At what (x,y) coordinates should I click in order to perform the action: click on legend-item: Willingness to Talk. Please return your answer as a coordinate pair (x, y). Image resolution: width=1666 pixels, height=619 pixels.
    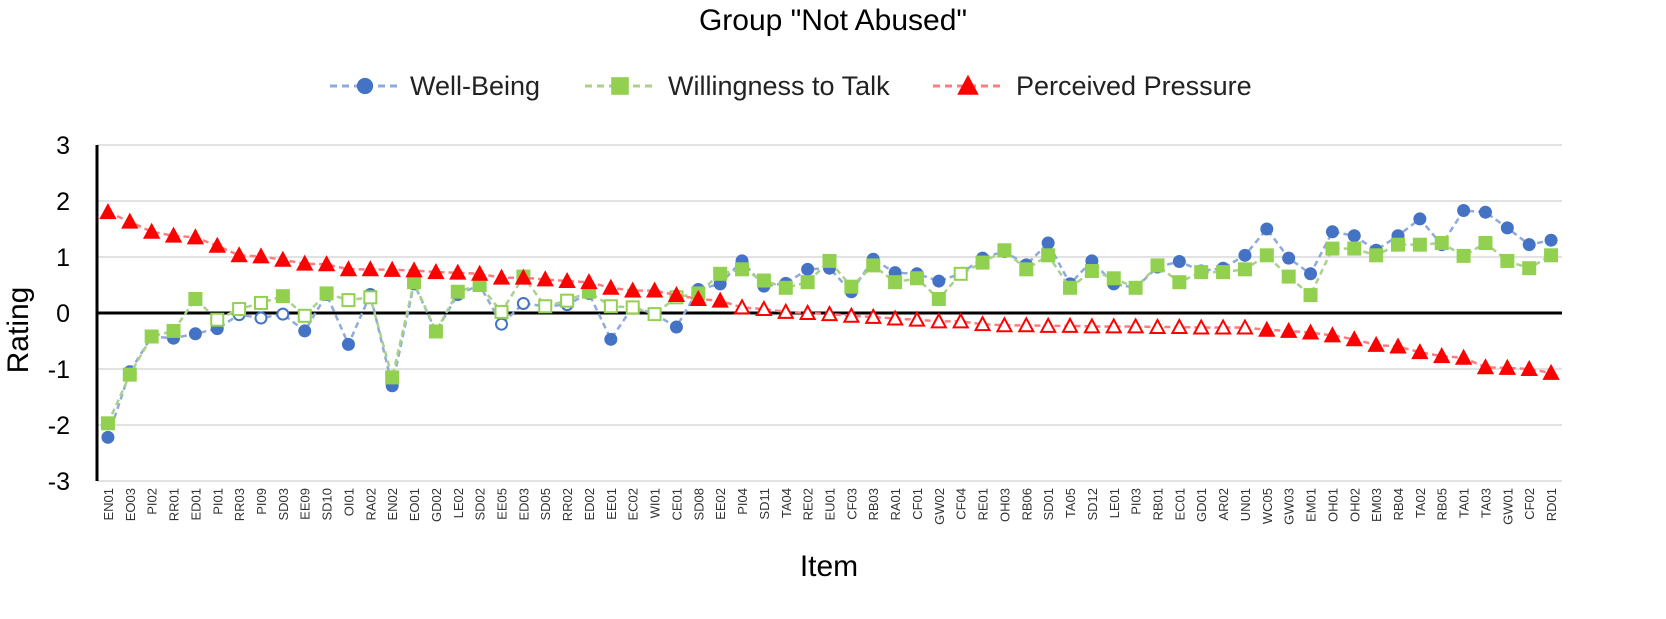
    Looking at the image, I should click on (737, 86).